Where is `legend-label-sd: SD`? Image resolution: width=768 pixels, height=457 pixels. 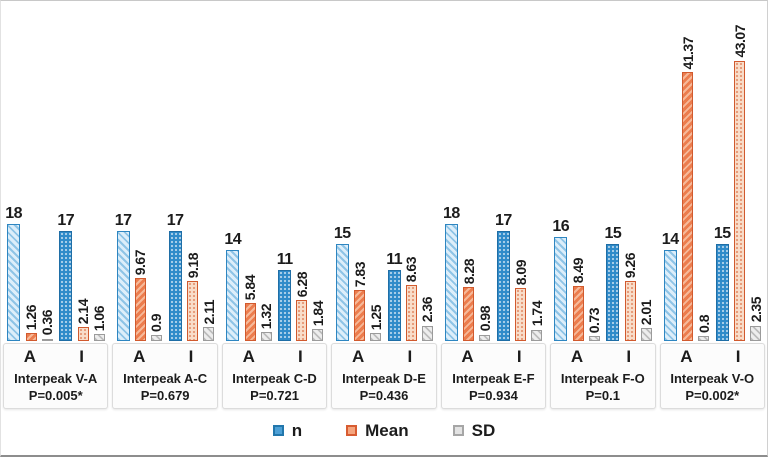
legend-label-sd: SD is located at coordinates (483, 430).